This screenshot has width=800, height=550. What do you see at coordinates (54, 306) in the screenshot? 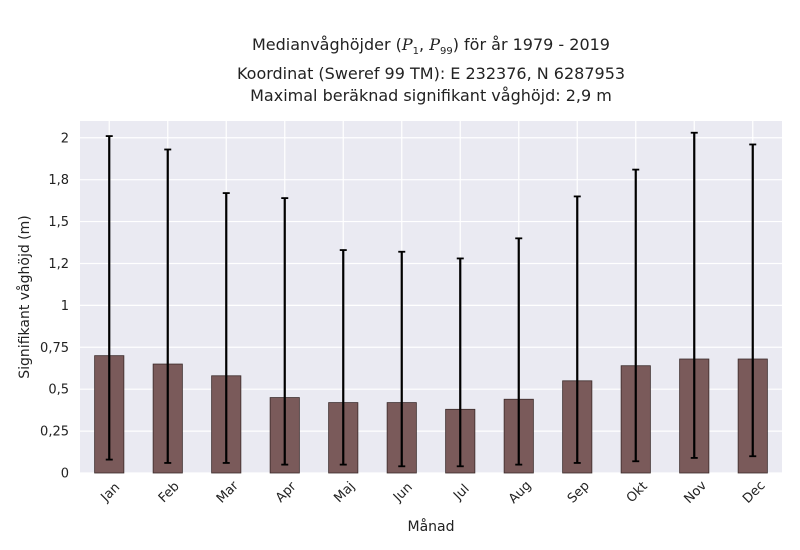
I see `y-tick-labels: 0 0,25 0,5 0,75 1 1,2 1,5 1,8 2` at bounding box center [54, 306].